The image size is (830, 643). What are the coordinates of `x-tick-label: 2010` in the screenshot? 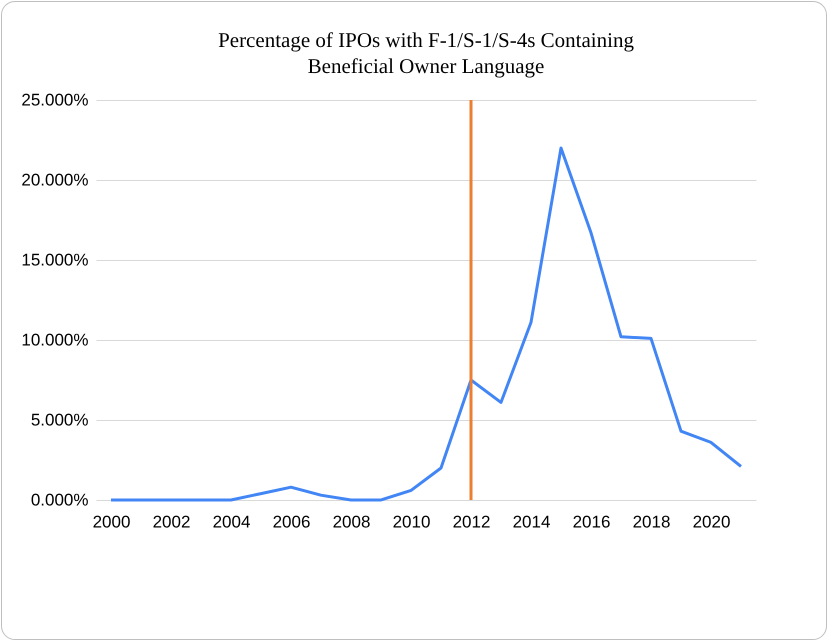 It's located at (411, 522).